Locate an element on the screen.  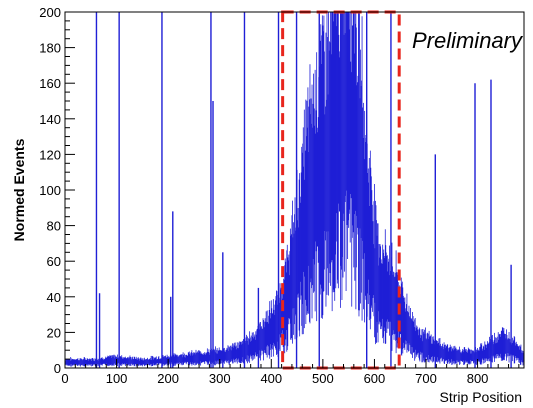
y-tick-label: 80 is located at coordinates (54, 226).